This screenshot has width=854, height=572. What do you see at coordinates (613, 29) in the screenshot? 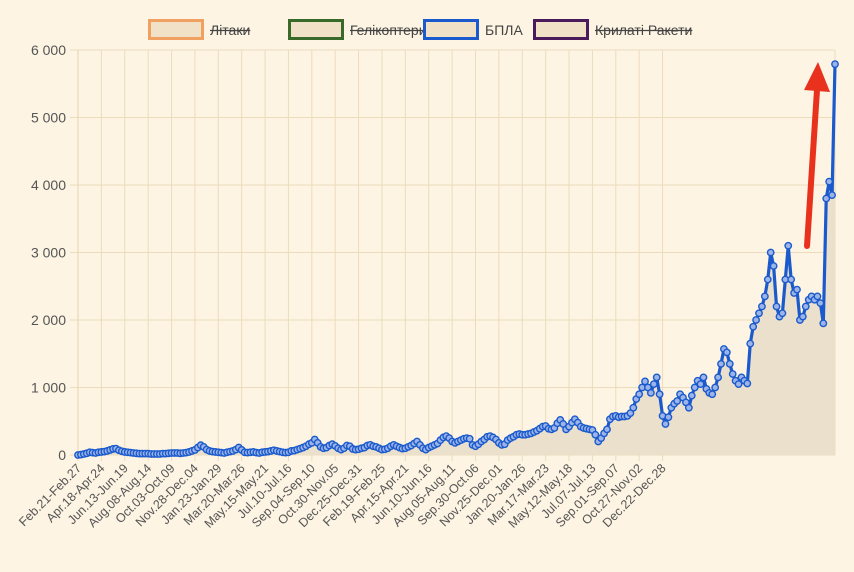
I see `legend-item-3: Крилаті Ракети` at bounding box center [613, 29].